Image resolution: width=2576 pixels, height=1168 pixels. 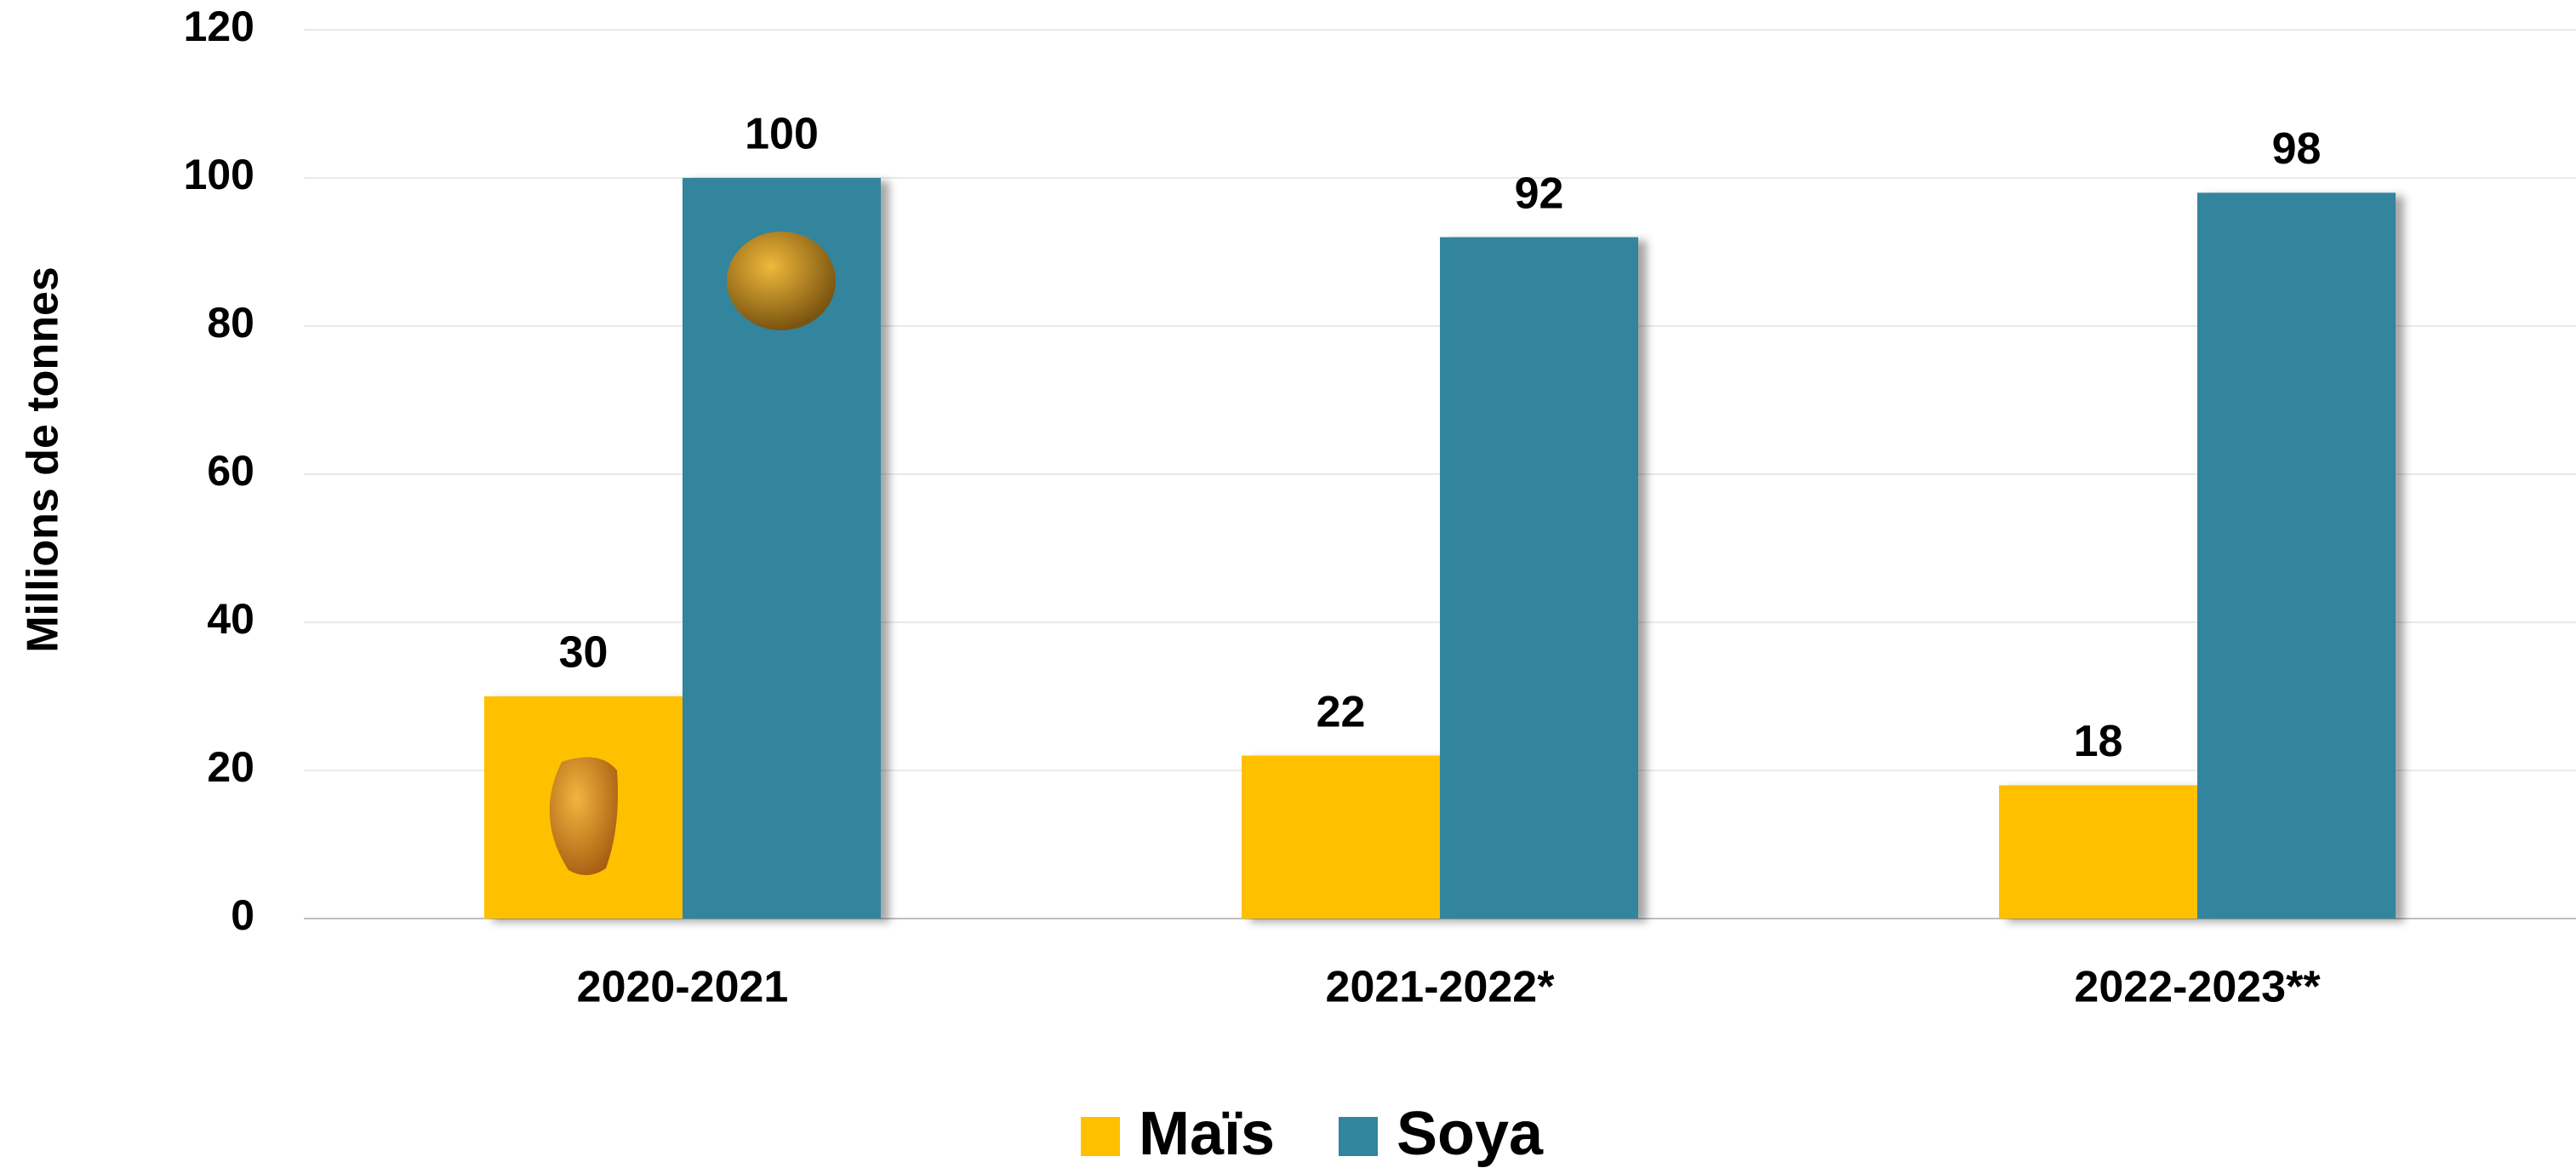 I want to click on y-axis-label: Millions de tonnes, so click(x=43, y=459).